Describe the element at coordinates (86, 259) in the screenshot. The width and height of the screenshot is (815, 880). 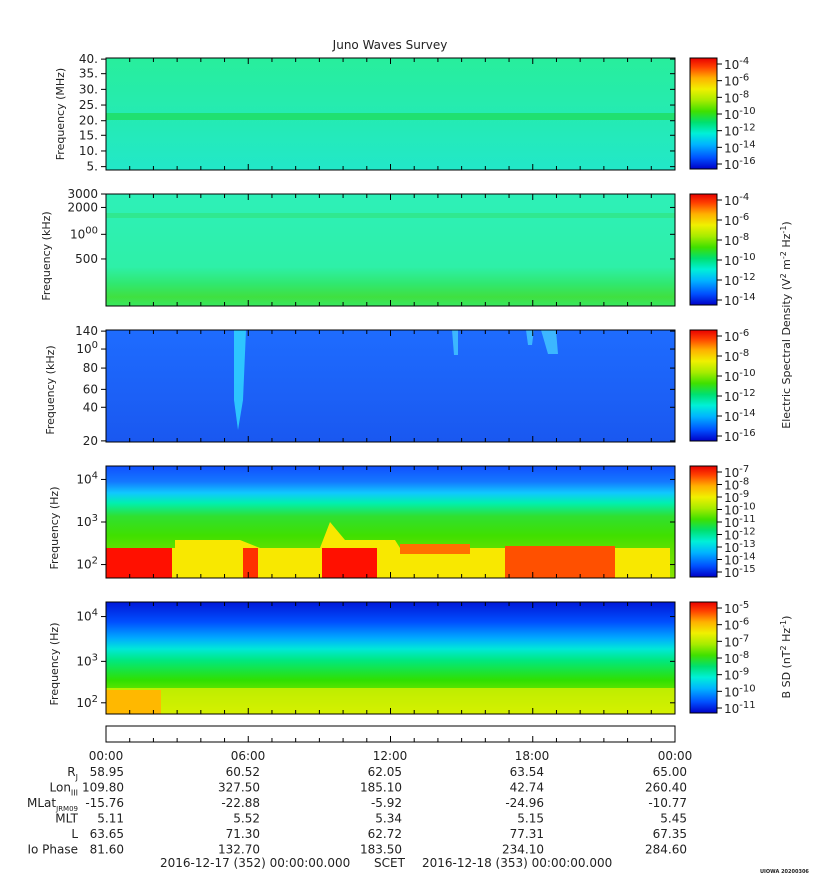
I see `ytick-label: 500` at that location.